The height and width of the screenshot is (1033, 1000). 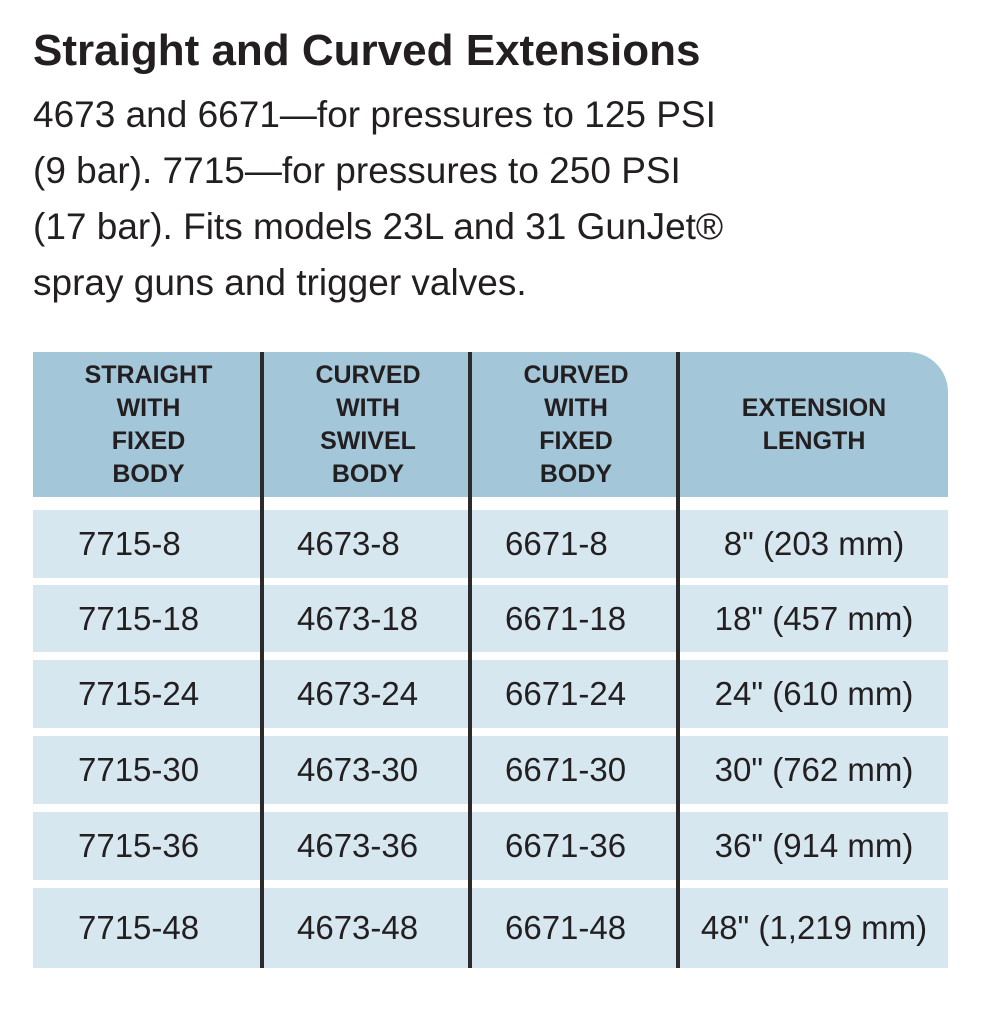 I want to click on table-cell: 4673-36, so click(x=368, y=846).